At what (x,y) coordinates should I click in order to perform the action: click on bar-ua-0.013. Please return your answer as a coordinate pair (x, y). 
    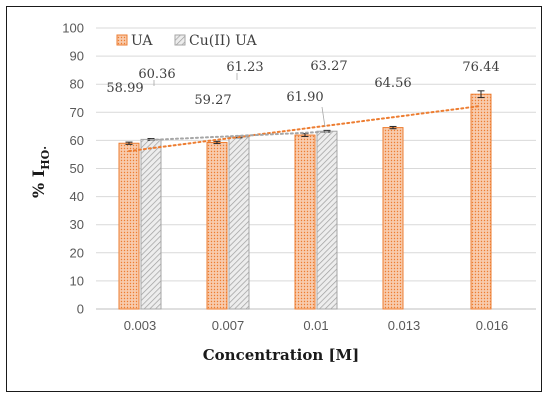
    Looking at the image, I should click on (393, 218).